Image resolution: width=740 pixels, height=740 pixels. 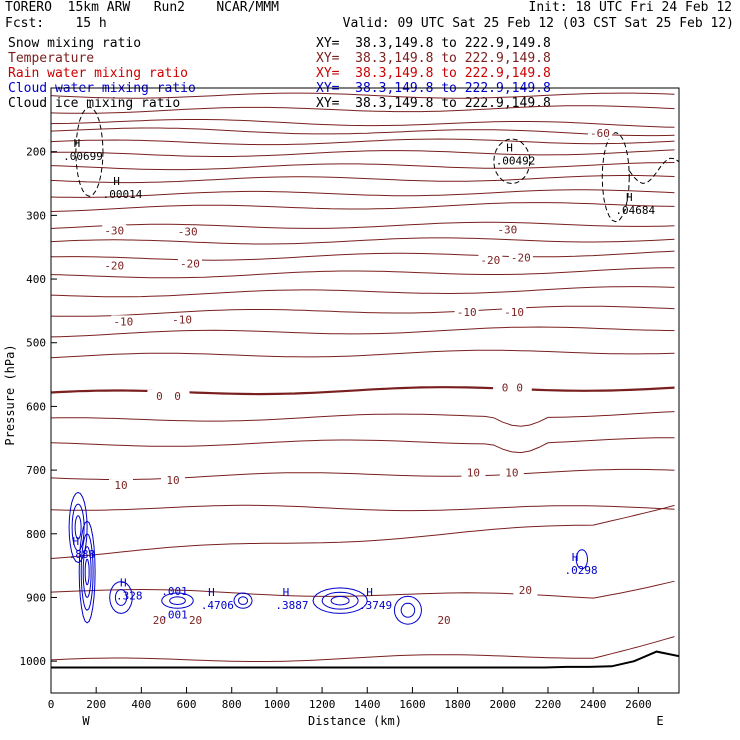 I want to click on y-tick-label: 600, so click(x=36, y=406).